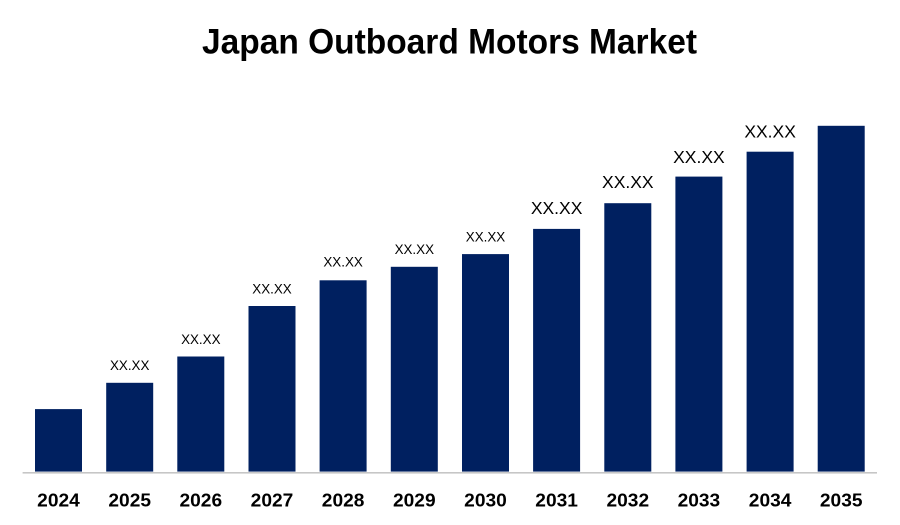  Describe the element at coordinates (841, 499) in the screenshot. I see `svg-text: 2035` at that location.